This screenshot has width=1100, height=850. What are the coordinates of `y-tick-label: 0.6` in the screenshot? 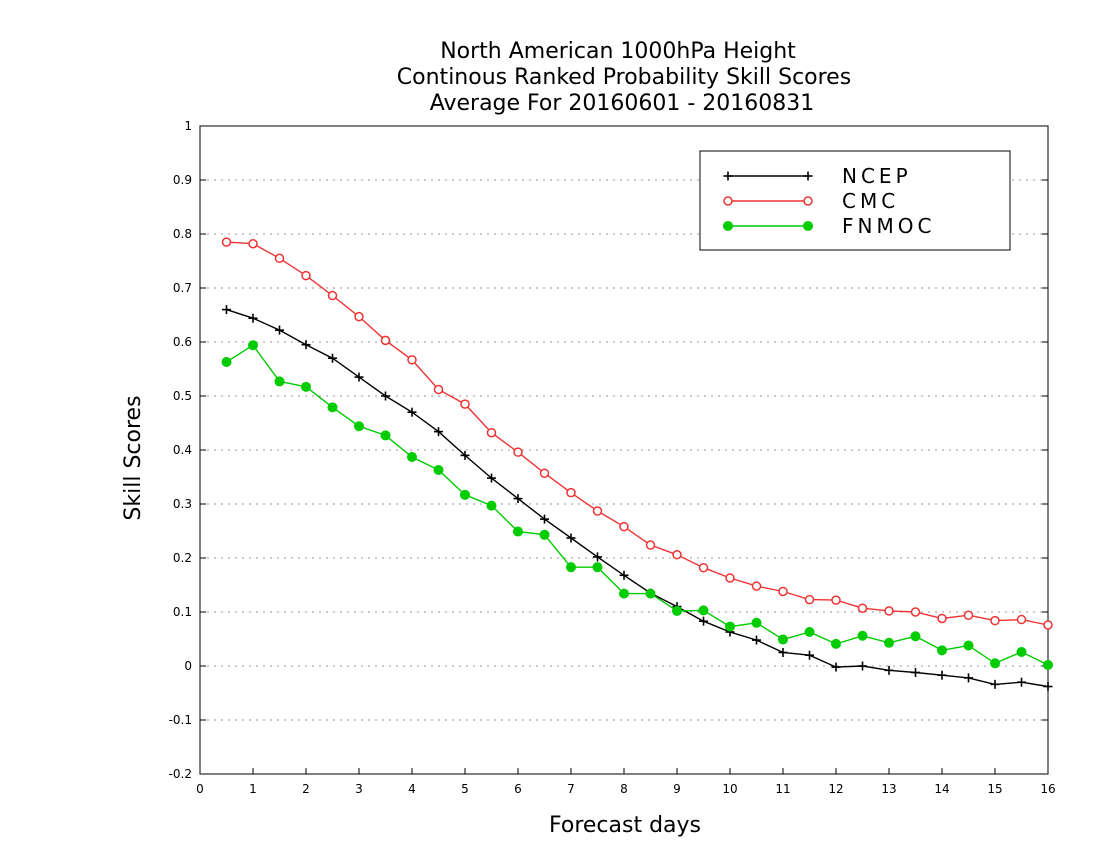 It's located at (182, 342).